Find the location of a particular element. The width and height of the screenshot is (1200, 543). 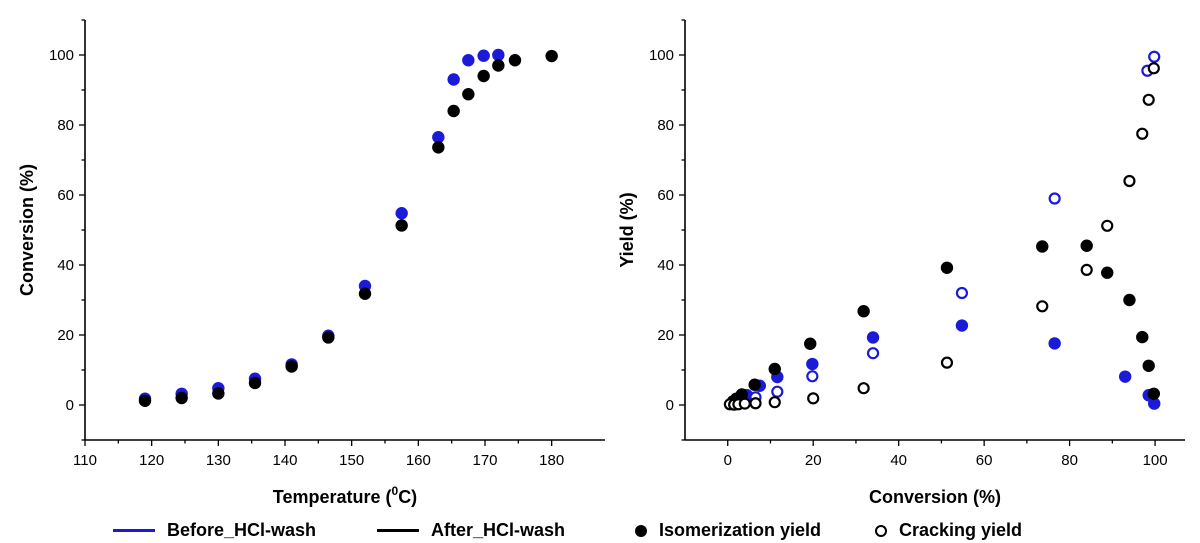

x-tick-label: 60 is located at coordinates (984, 460).